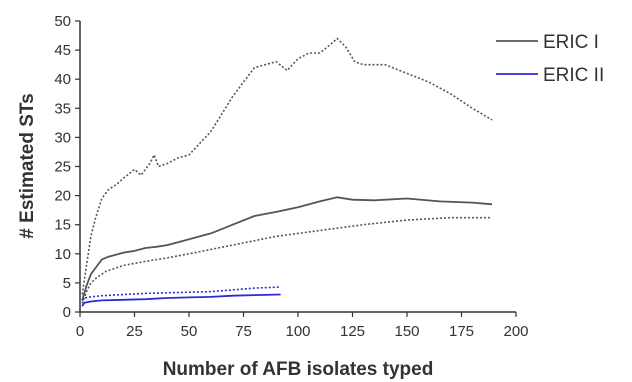 The width and height of the screenshot is (632, 382). Describe the element at coordinates (62, 50) in the screenshot. I see `y-tick-label: 45` at that location.